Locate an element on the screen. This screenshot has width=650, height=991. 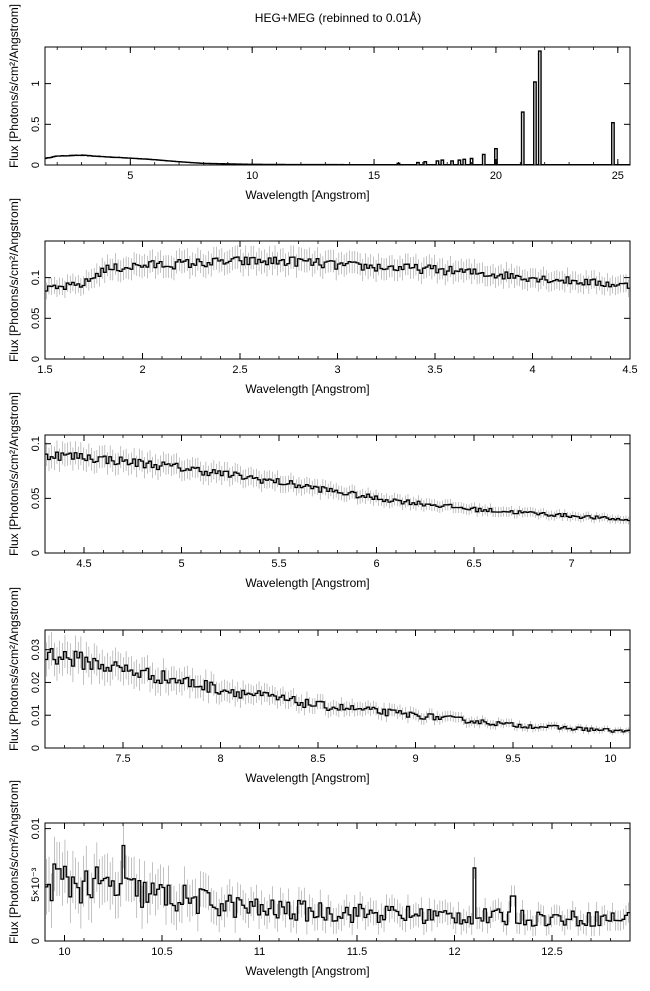
x-tick-label: 10.5 is located at coordinates (161, 952).